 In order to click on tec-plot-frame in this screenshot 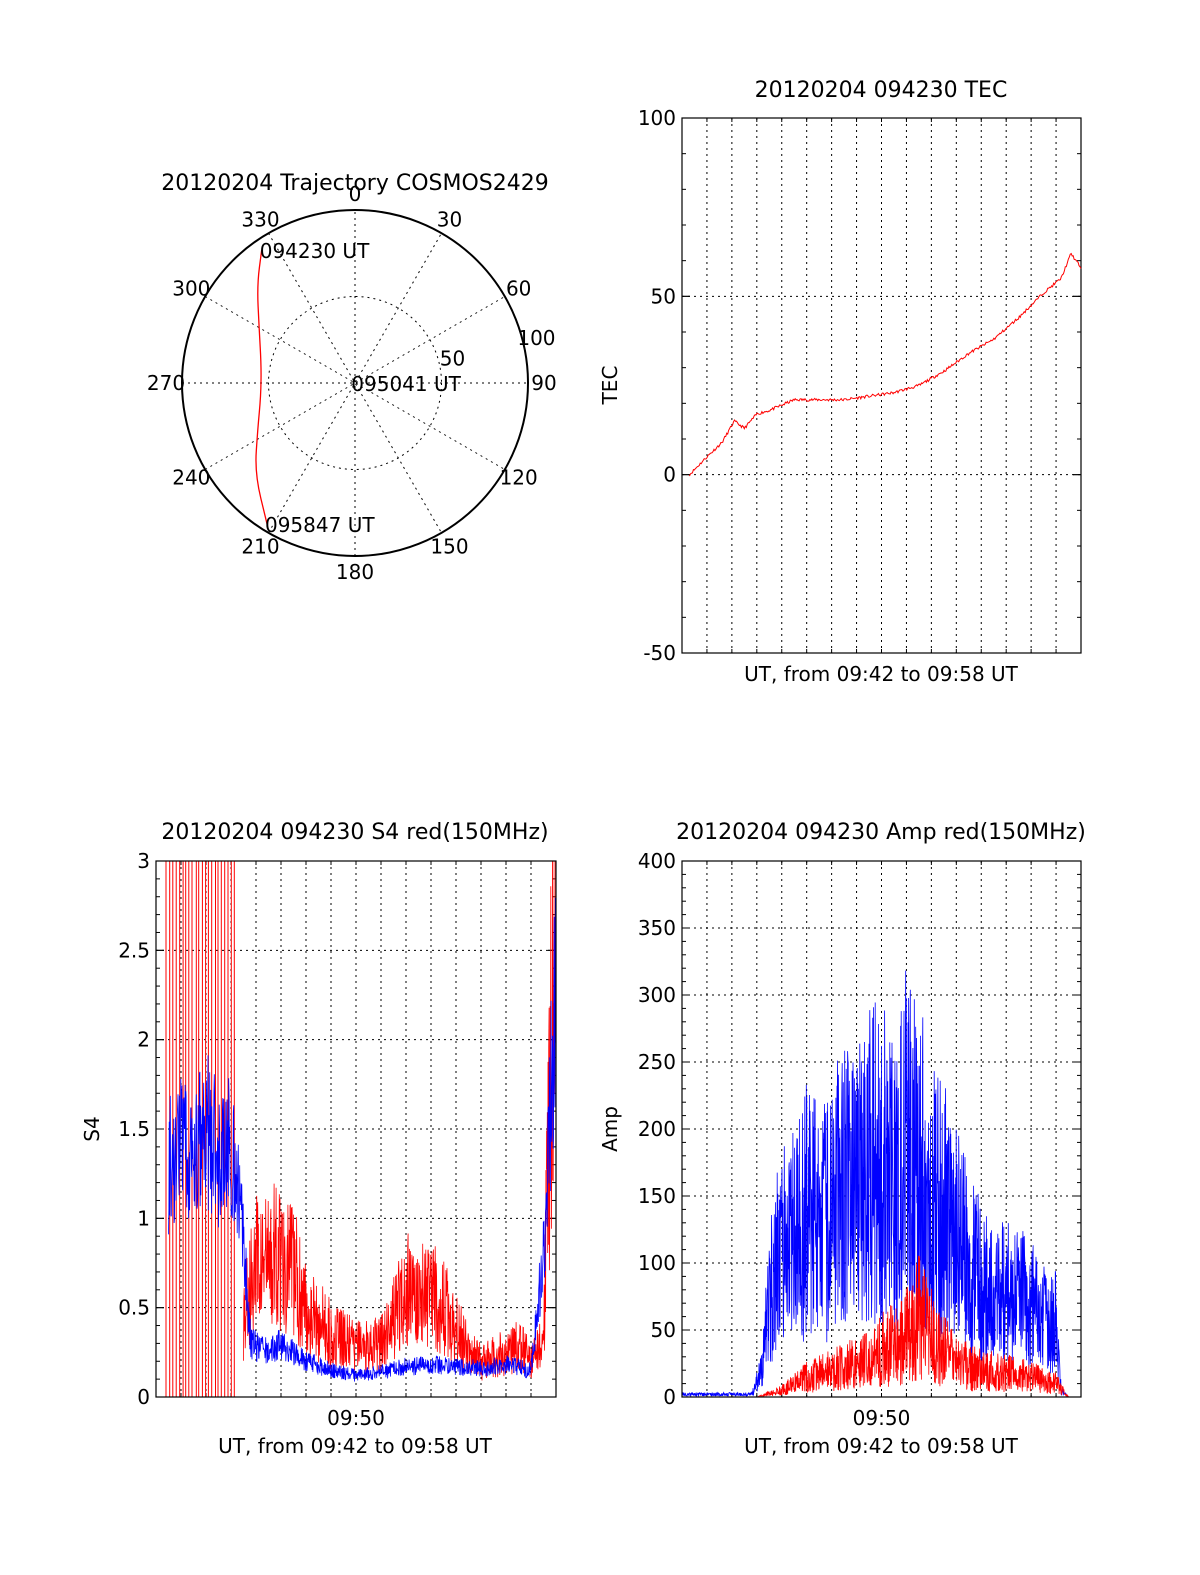, I will do `click(881, 385)`.